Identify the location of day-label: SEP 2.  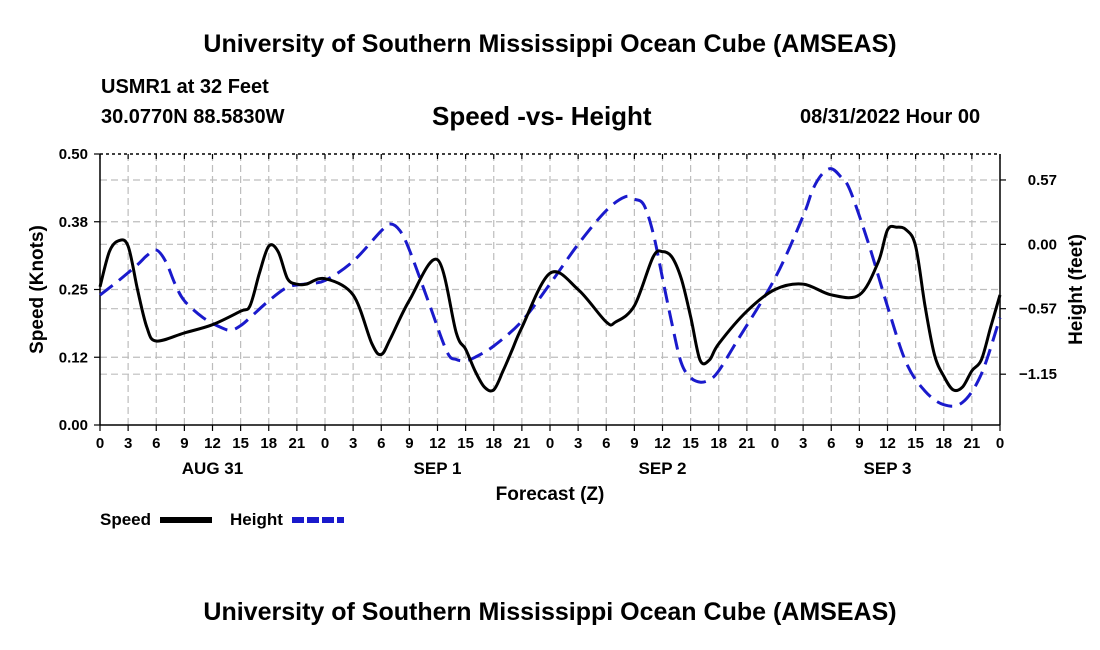
(663, 468).